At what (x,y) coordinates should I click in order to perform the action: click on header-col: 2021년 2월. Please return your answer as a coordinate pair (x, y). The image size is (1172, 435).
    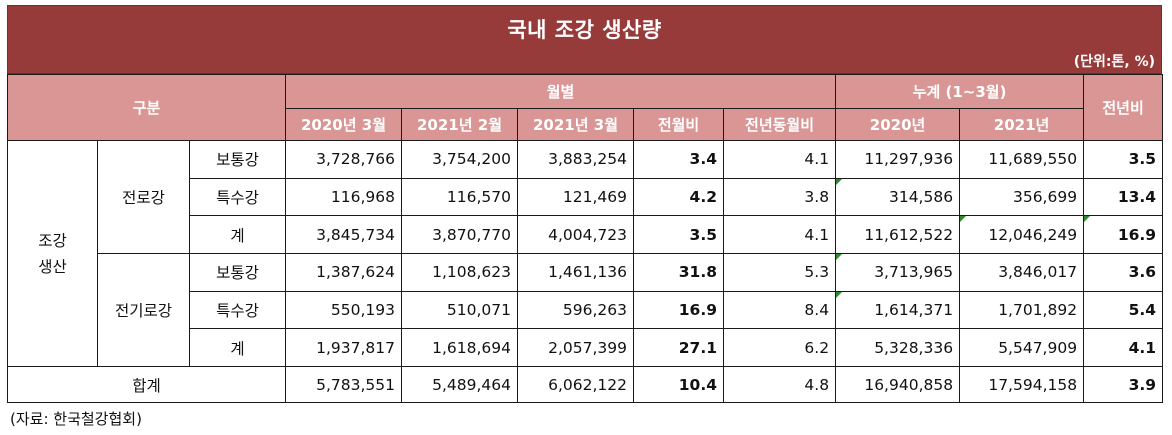
    Looking at the image, I should click on (460, 124).